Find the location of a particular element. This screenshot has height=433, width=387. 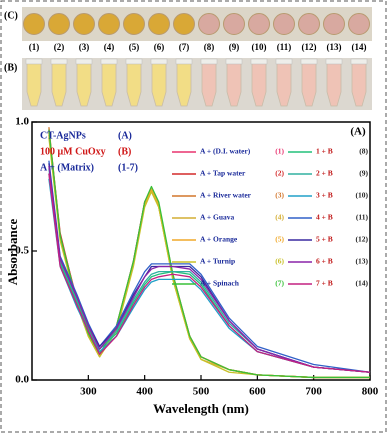

x-tick-label: 800 is located at coordinates (370, 392).